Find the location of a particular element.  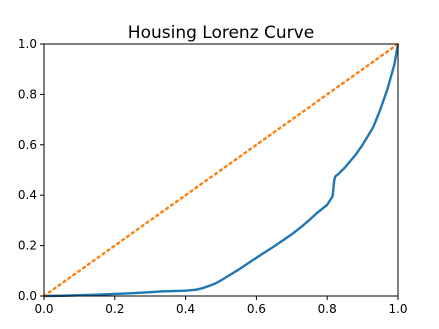

x-tick-label: 0.0 is located at coordinates (43, 309).